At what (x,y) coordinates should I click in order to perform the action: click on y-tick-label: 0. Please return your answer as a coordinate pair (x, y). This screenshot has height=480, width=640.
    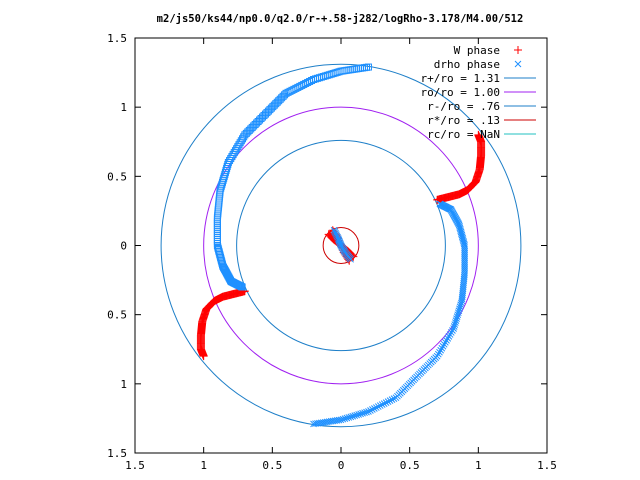
    Looking at the image, I should click on (123, 246).